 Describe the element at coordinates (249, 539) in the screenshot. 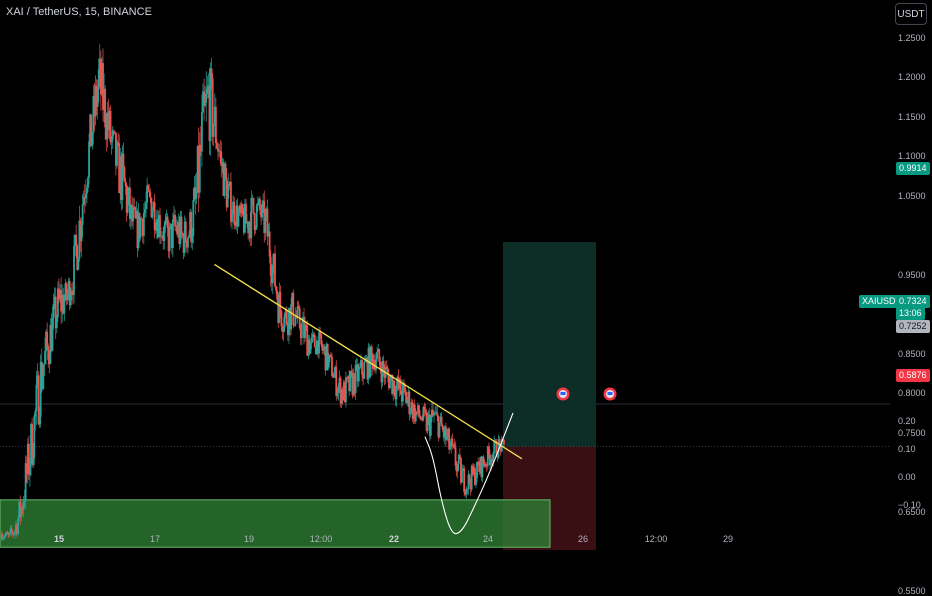

I see `x-tick-label: 19` at that location.